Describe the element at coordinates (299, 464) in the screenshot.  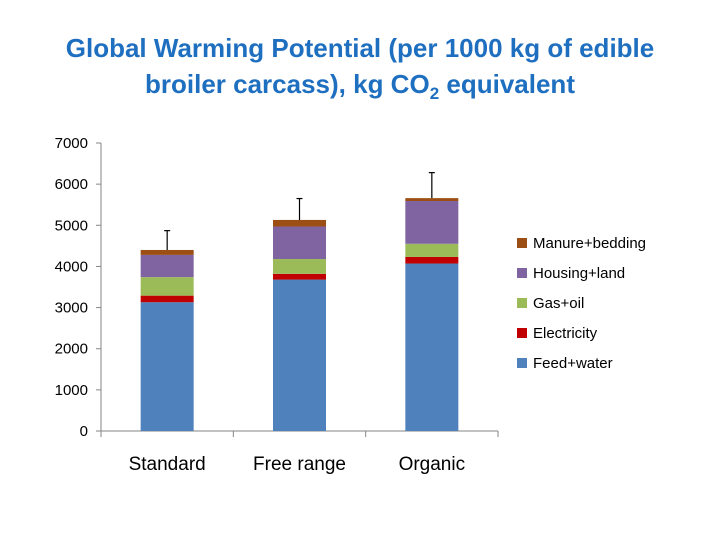
I see `x-category-label: Free range` at that location.